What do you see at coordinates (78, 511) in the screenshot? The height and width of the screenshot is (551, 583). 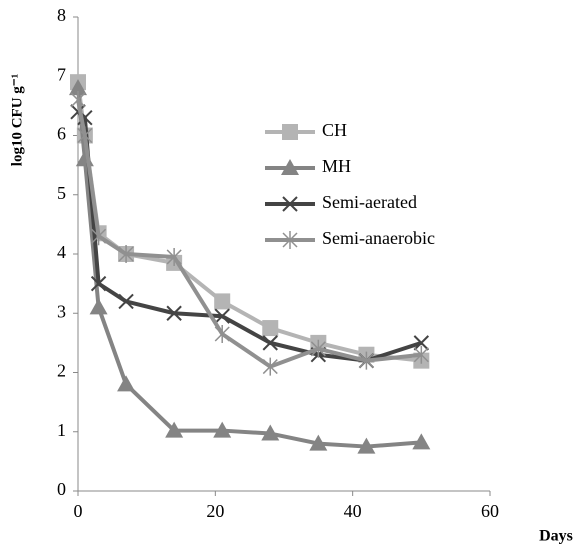 I see `x-tick-label: 0` at bounding box center [78, 511].